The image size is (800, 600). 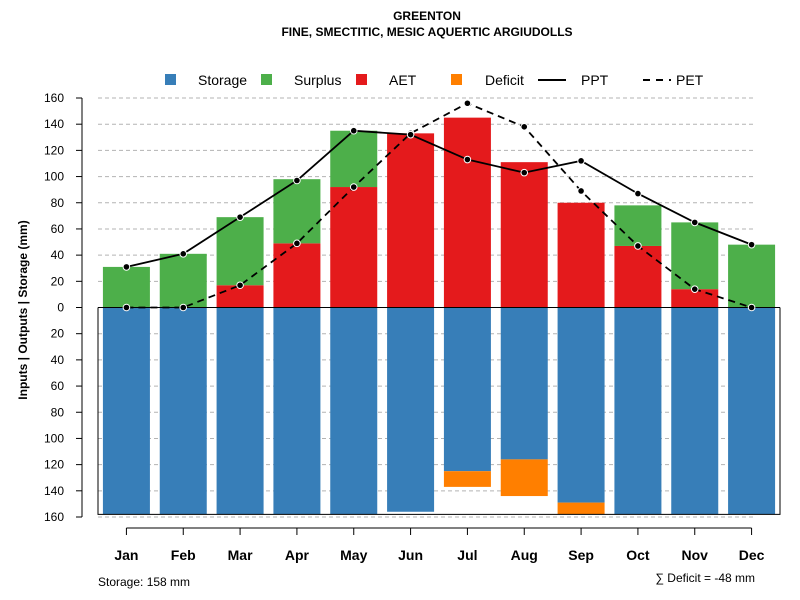 What do you see at coordinates (524, 555) in the screenshot?
I see `x-tick-label: Aug` at bounding box center [524, 555].